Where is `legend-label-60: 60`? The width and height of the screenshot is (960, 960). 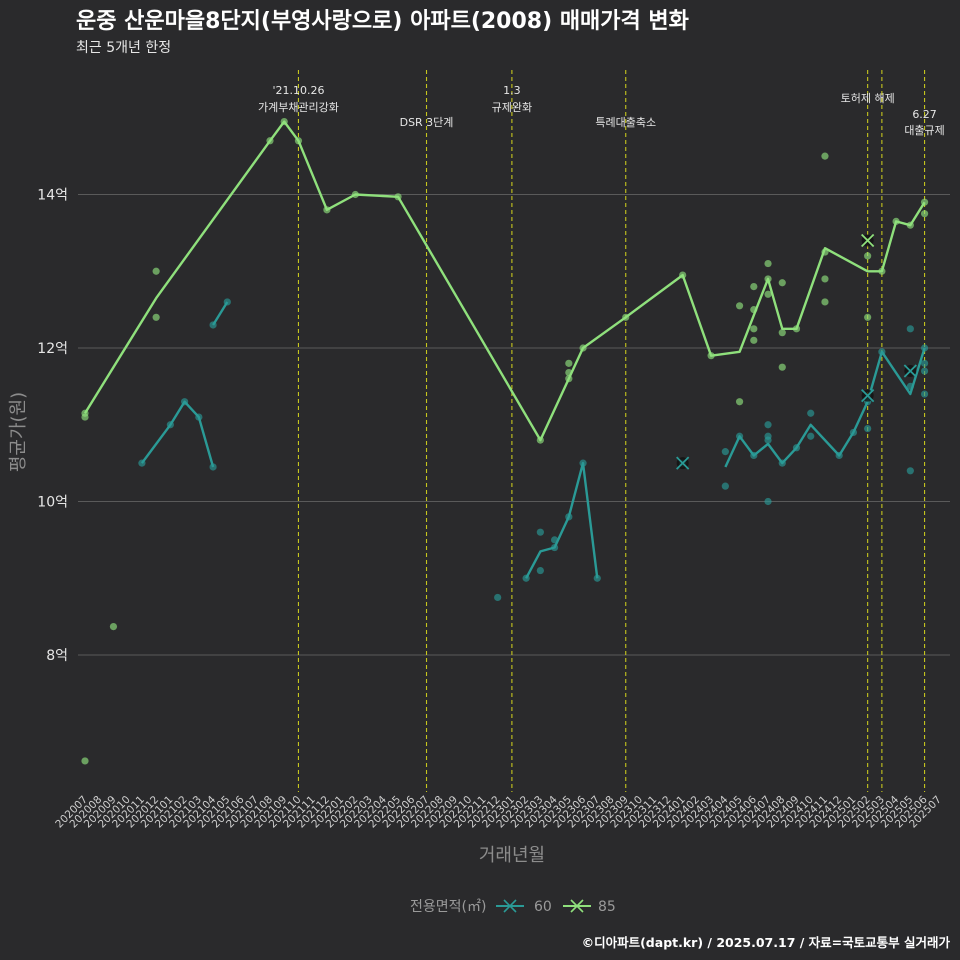
legend-label-60: 60 is located at coordinates (543, 907).